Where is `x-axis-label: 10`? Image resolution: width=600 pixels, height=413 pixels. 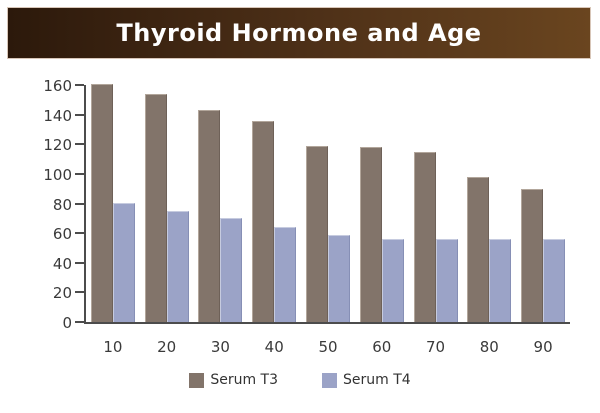
x-axis-label: 10 is located at coordinates (113, 347).